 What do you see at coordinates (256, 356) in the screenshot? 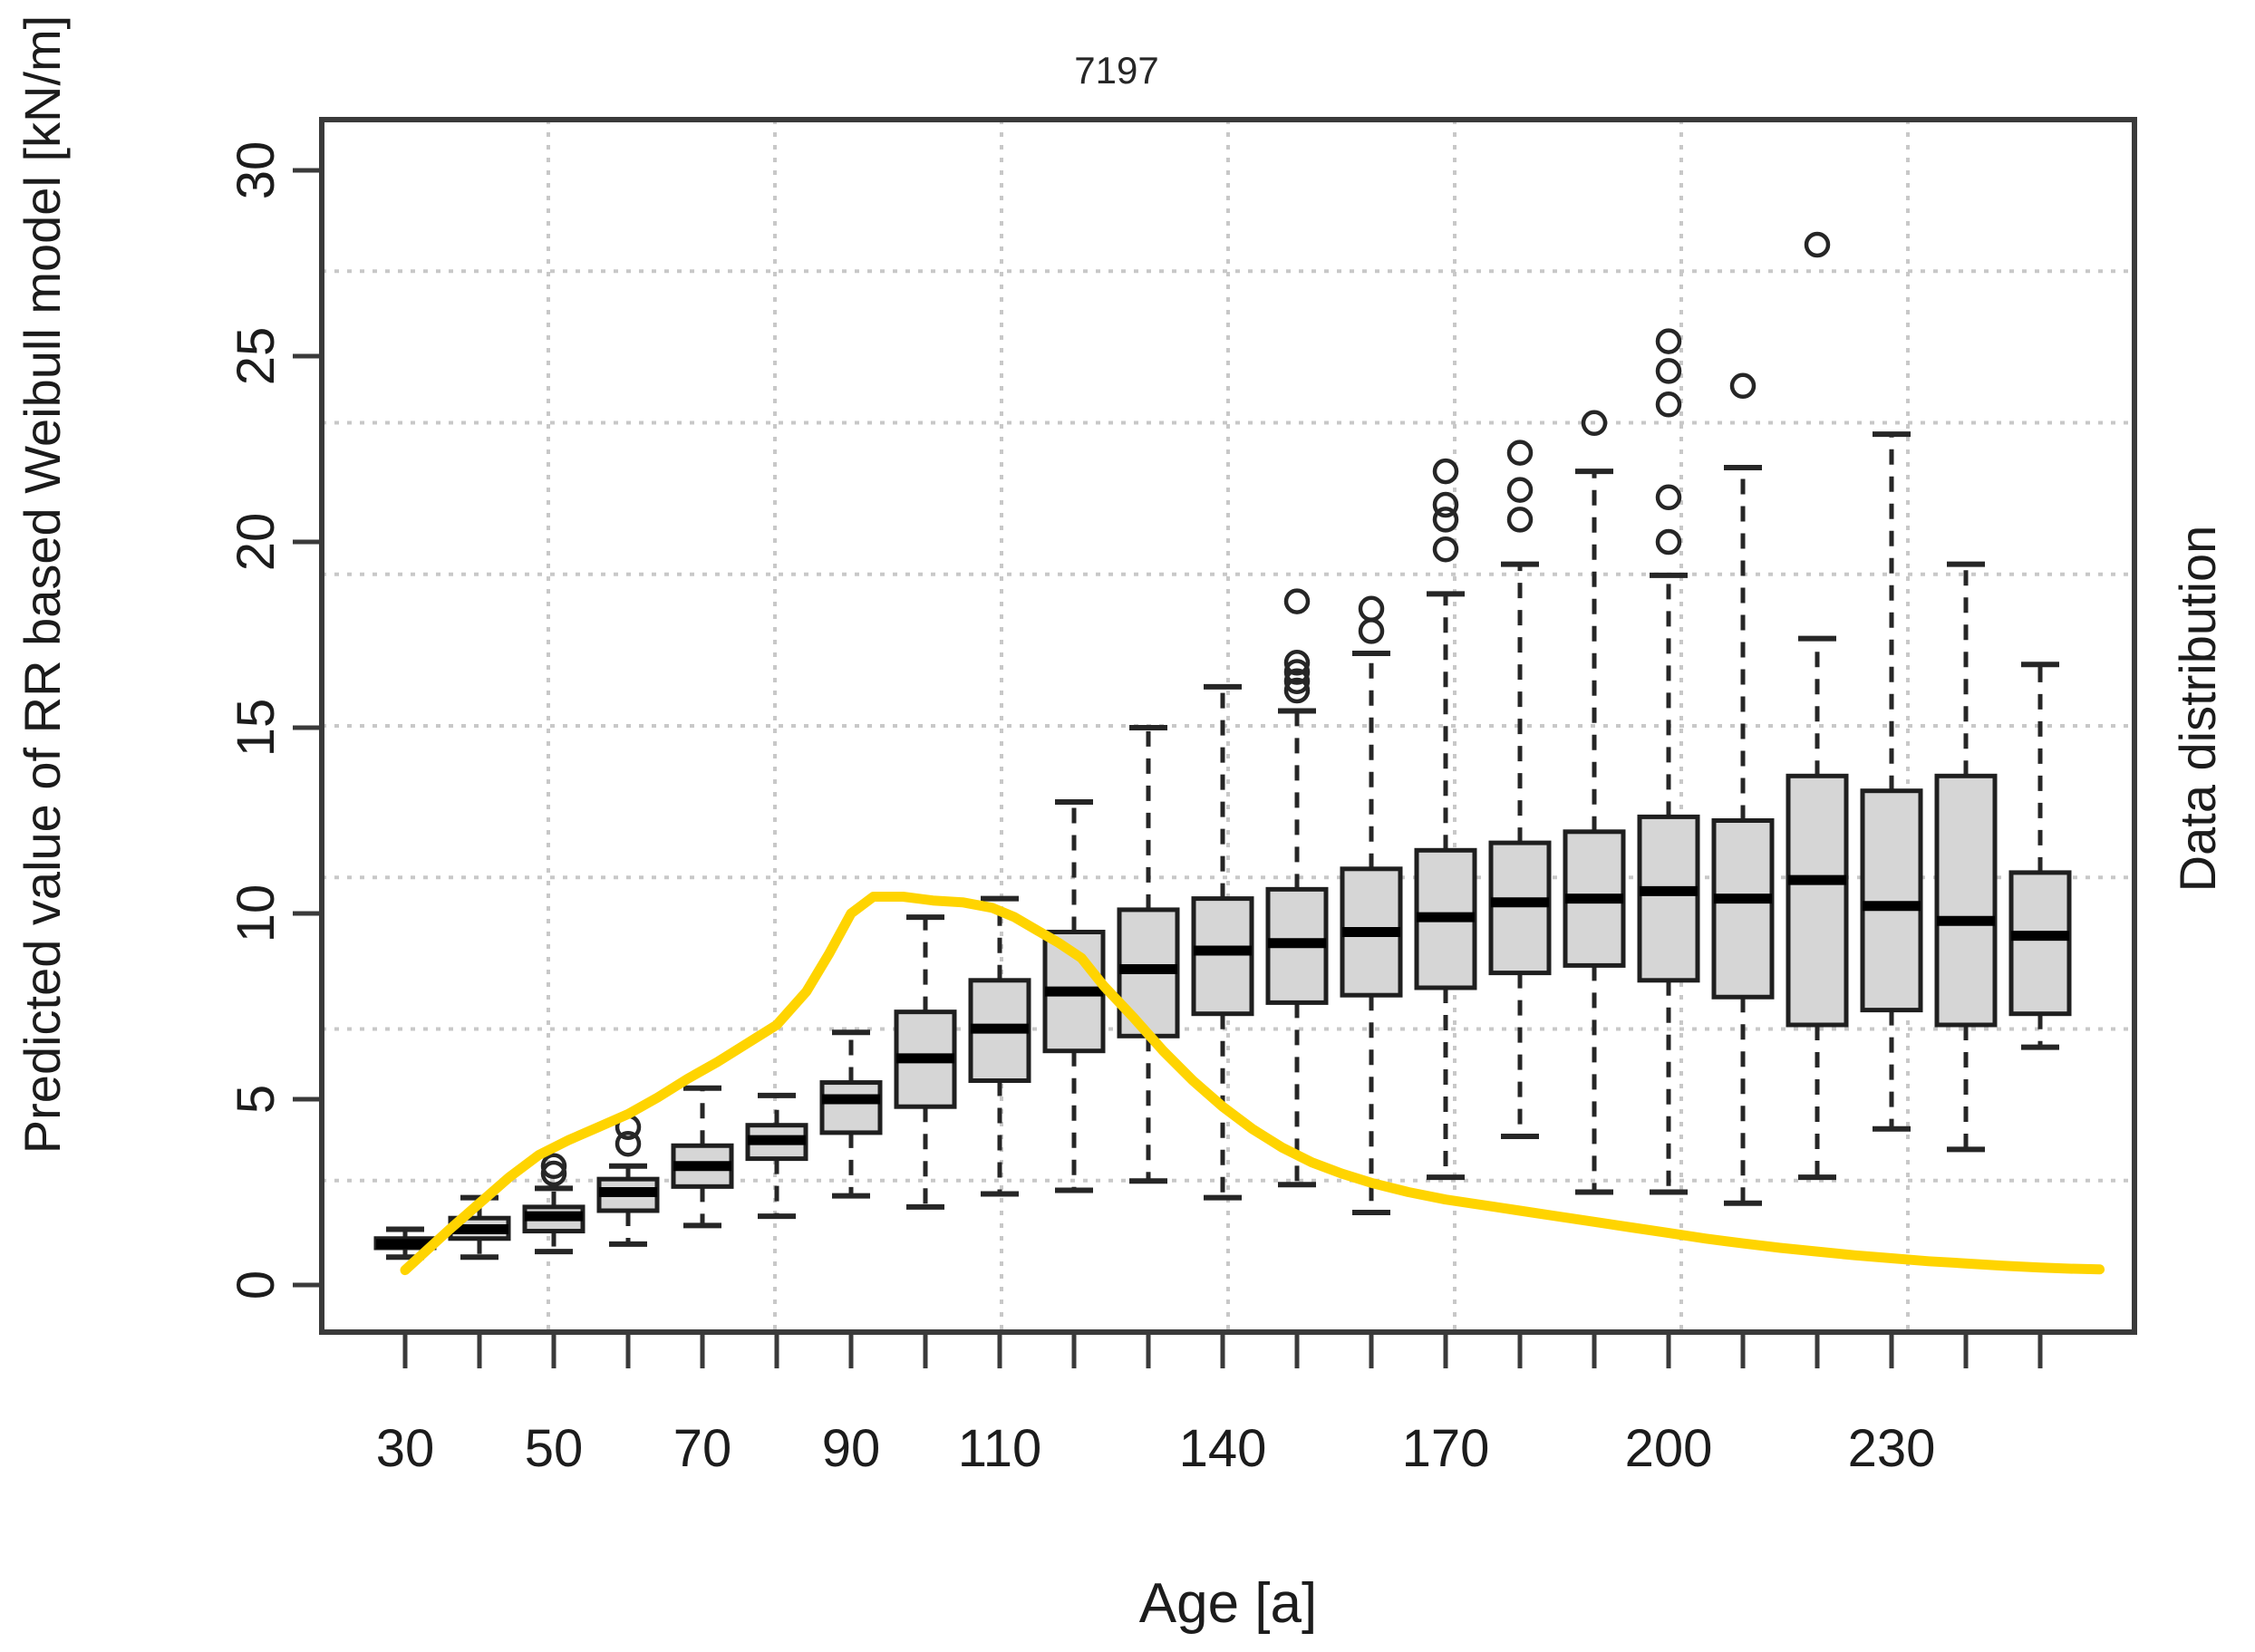
I see `y-tick-label: 25` at bounding box center [256, 356].